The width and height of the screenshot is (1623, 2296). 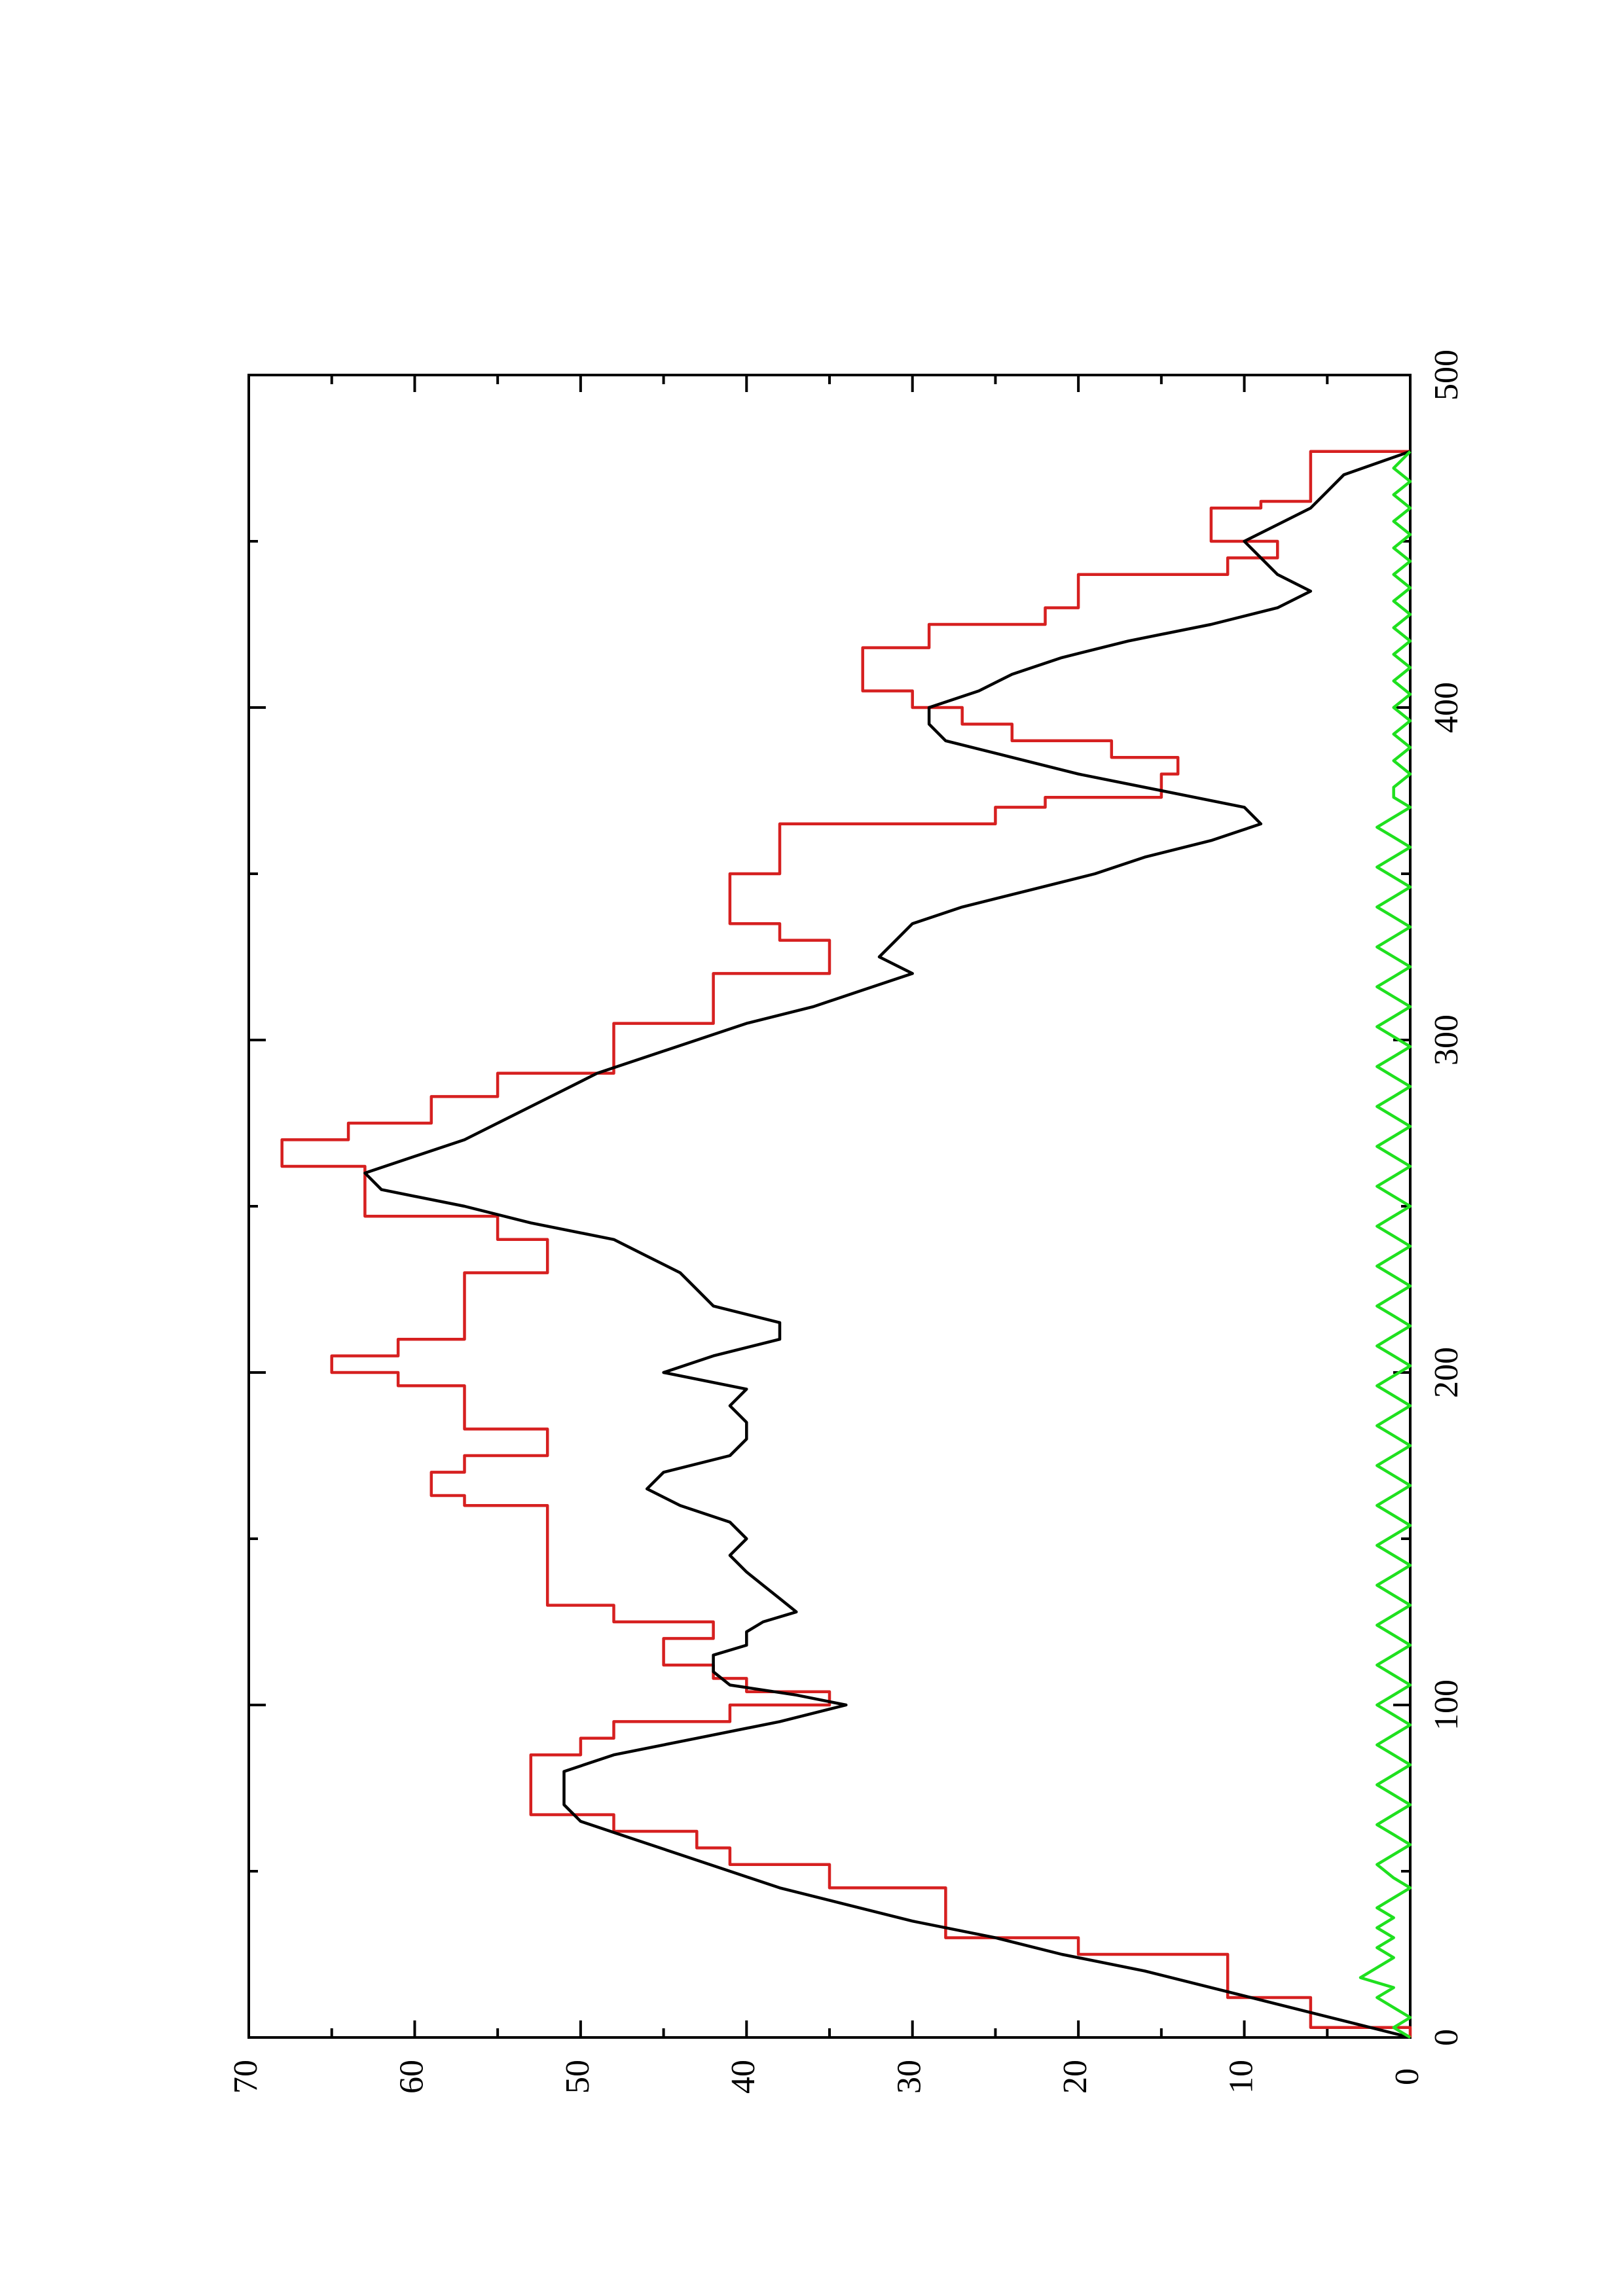 I want to click on x-tick-label: 400, so click(x=1446, y=708).